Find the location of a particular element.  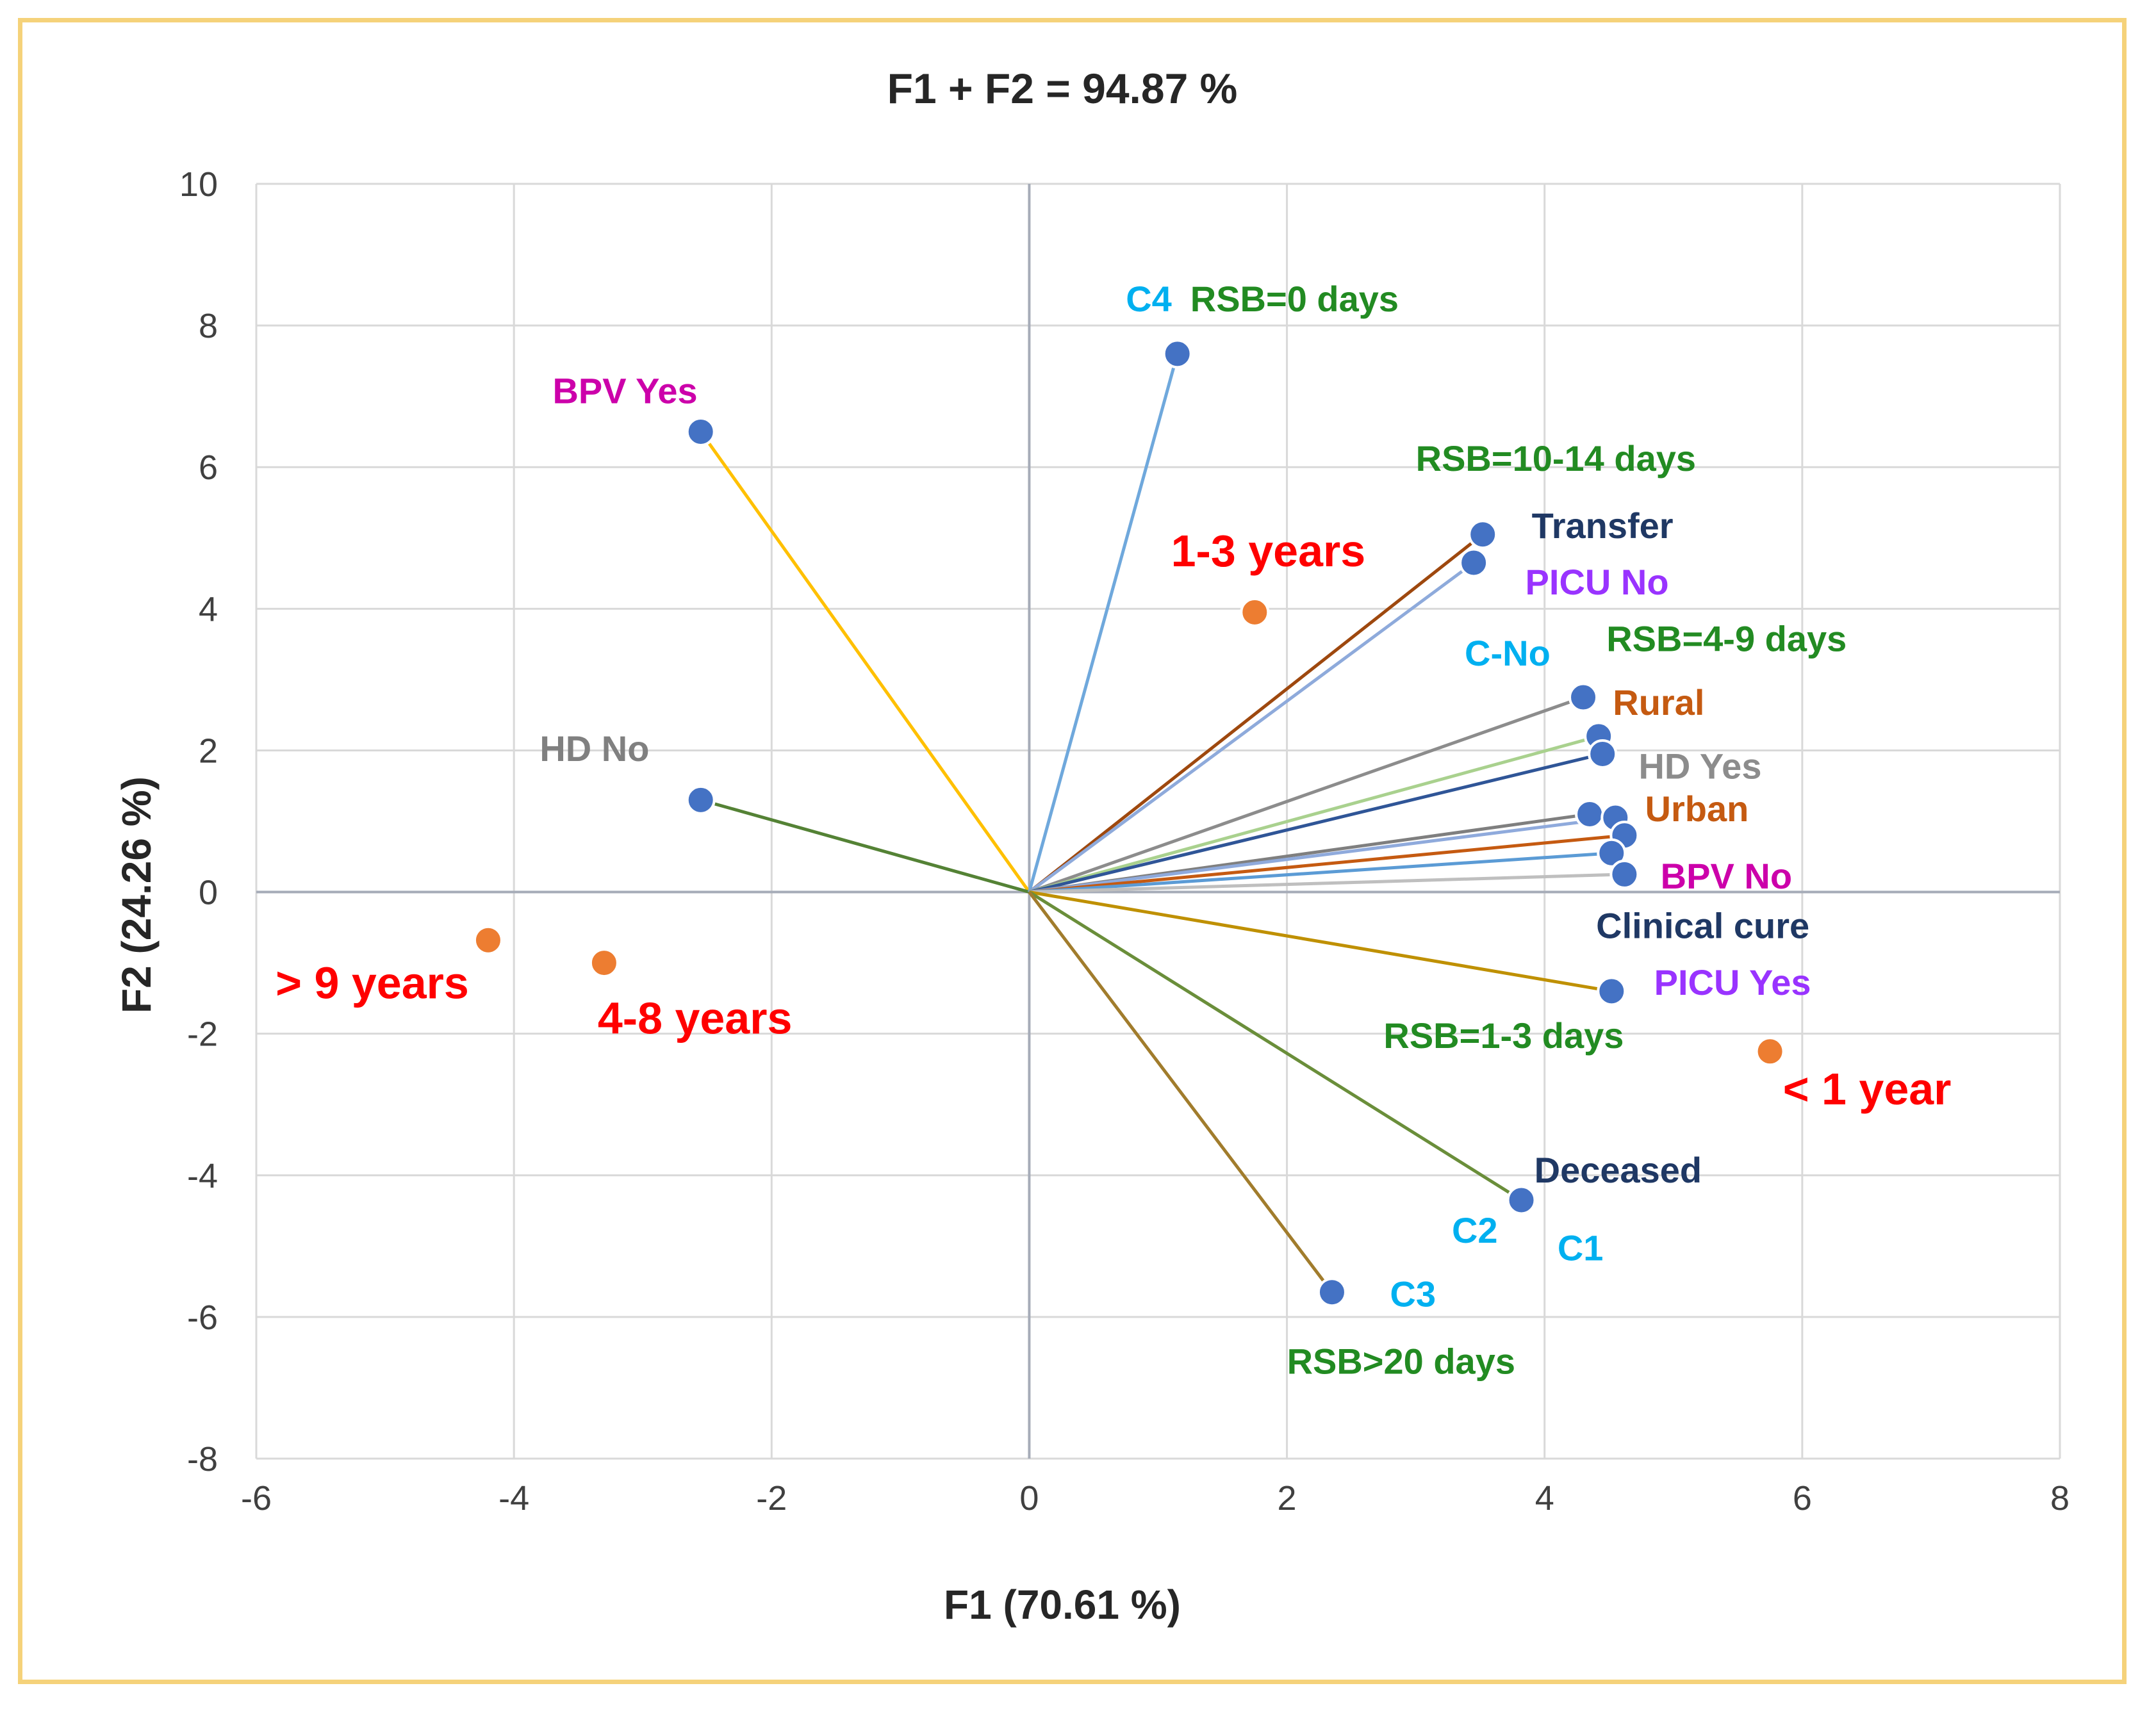

y-tick-label: 10 is located at coordinates (199, 185).